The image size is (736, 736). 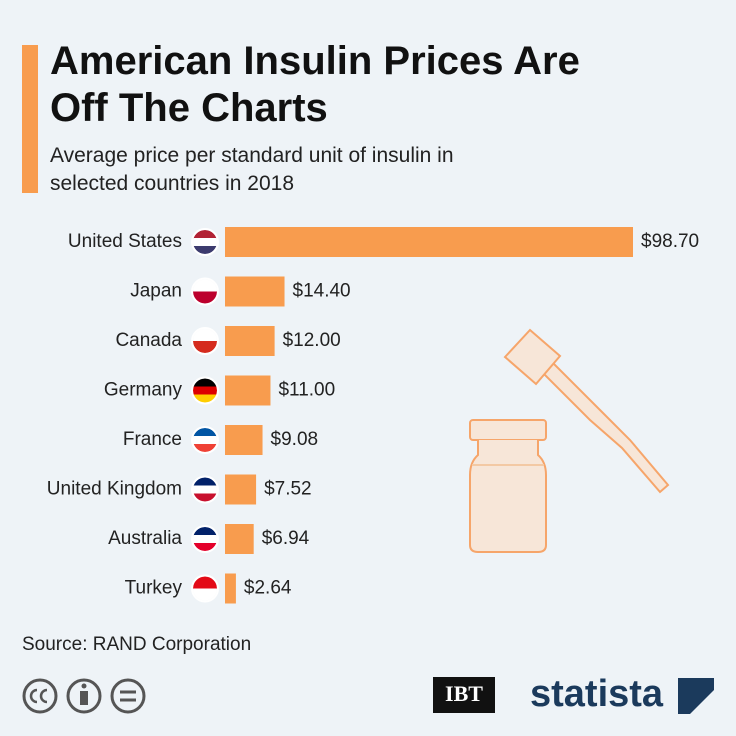 What do you see at coordinates (286, 538) in the screenshot?
I see `value-label: $6.94` at bounding box center [286, 538].